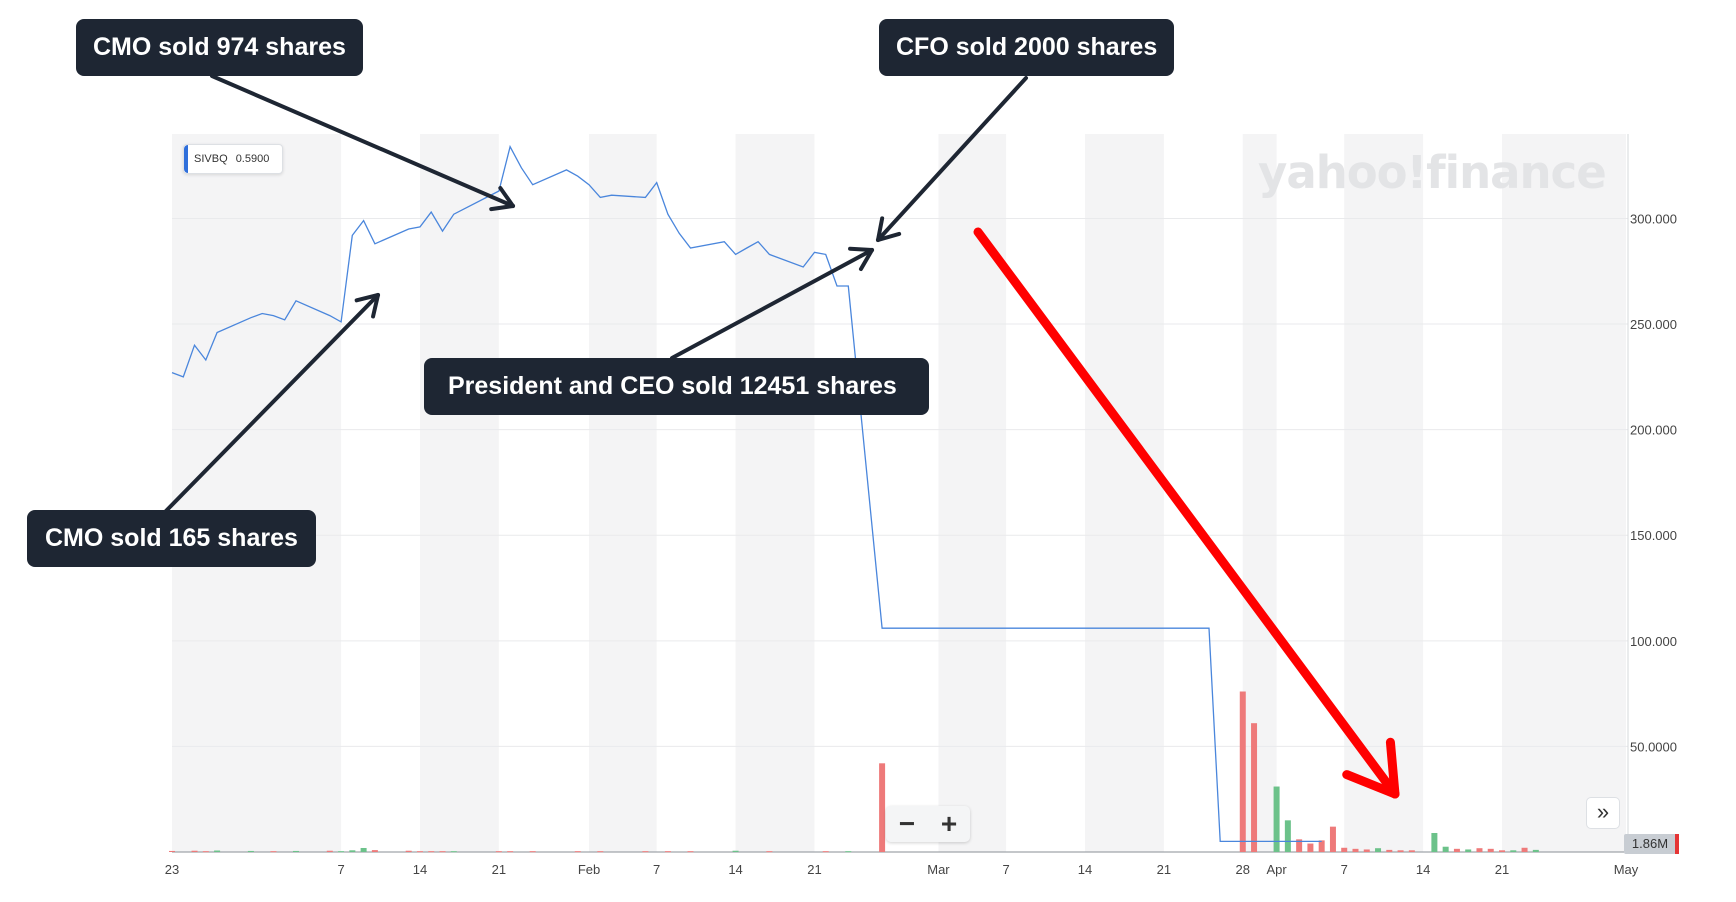 This screenshot has height=902, width=1736. What do you see at coordinates (1276, 869) in the screenshot?
I see `x-tick-label: Apr` at bounding box center [1276, 869].